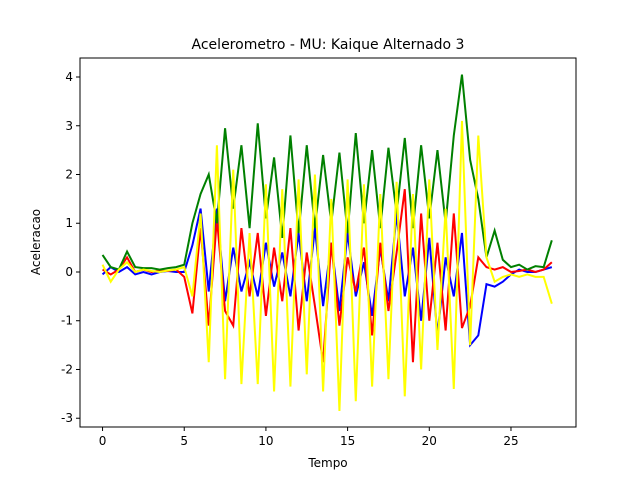  What do you see at coordinates (69, 175) in the screenshot?
I see `y-tick-label: 2` at bounding box center [69, 175].